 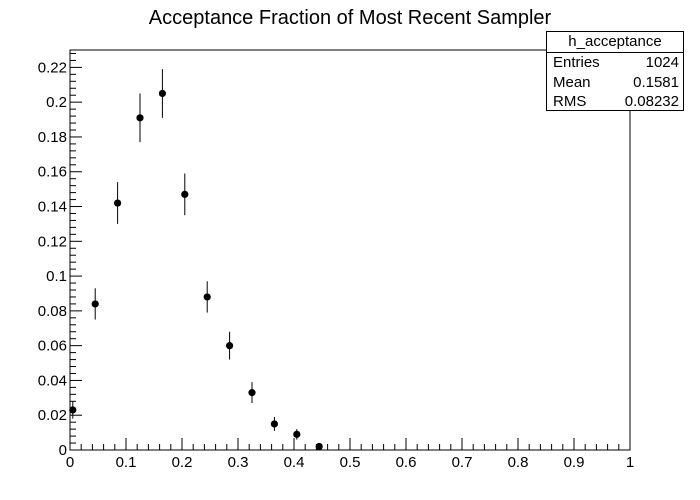 What do you see at coordinates (52, 311) in the screenshot?
I see `y-tick-label: 0.08` at bounding box center [52, 311].